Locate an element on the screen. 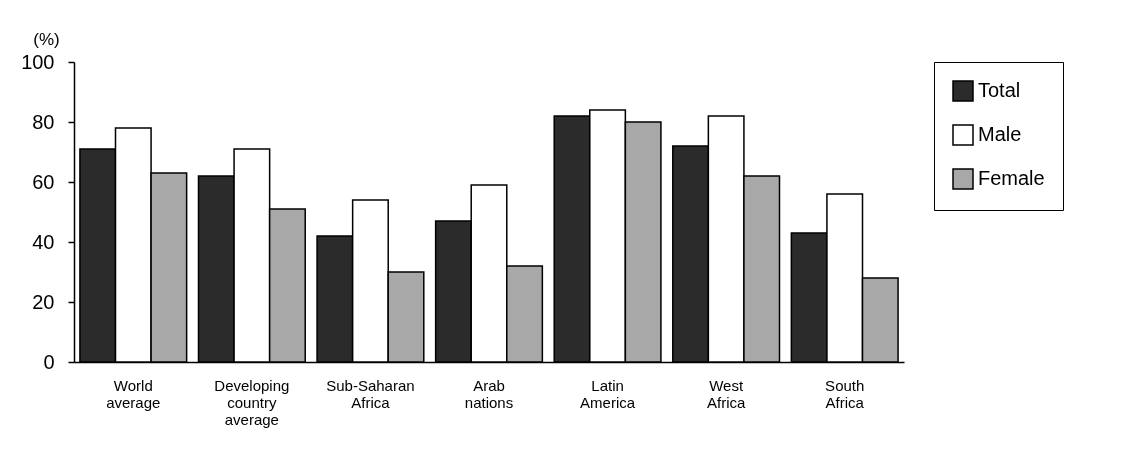 This screenshot has width=1147, height=474. y-tick-label: 100 is located at coordinates (38, 61).